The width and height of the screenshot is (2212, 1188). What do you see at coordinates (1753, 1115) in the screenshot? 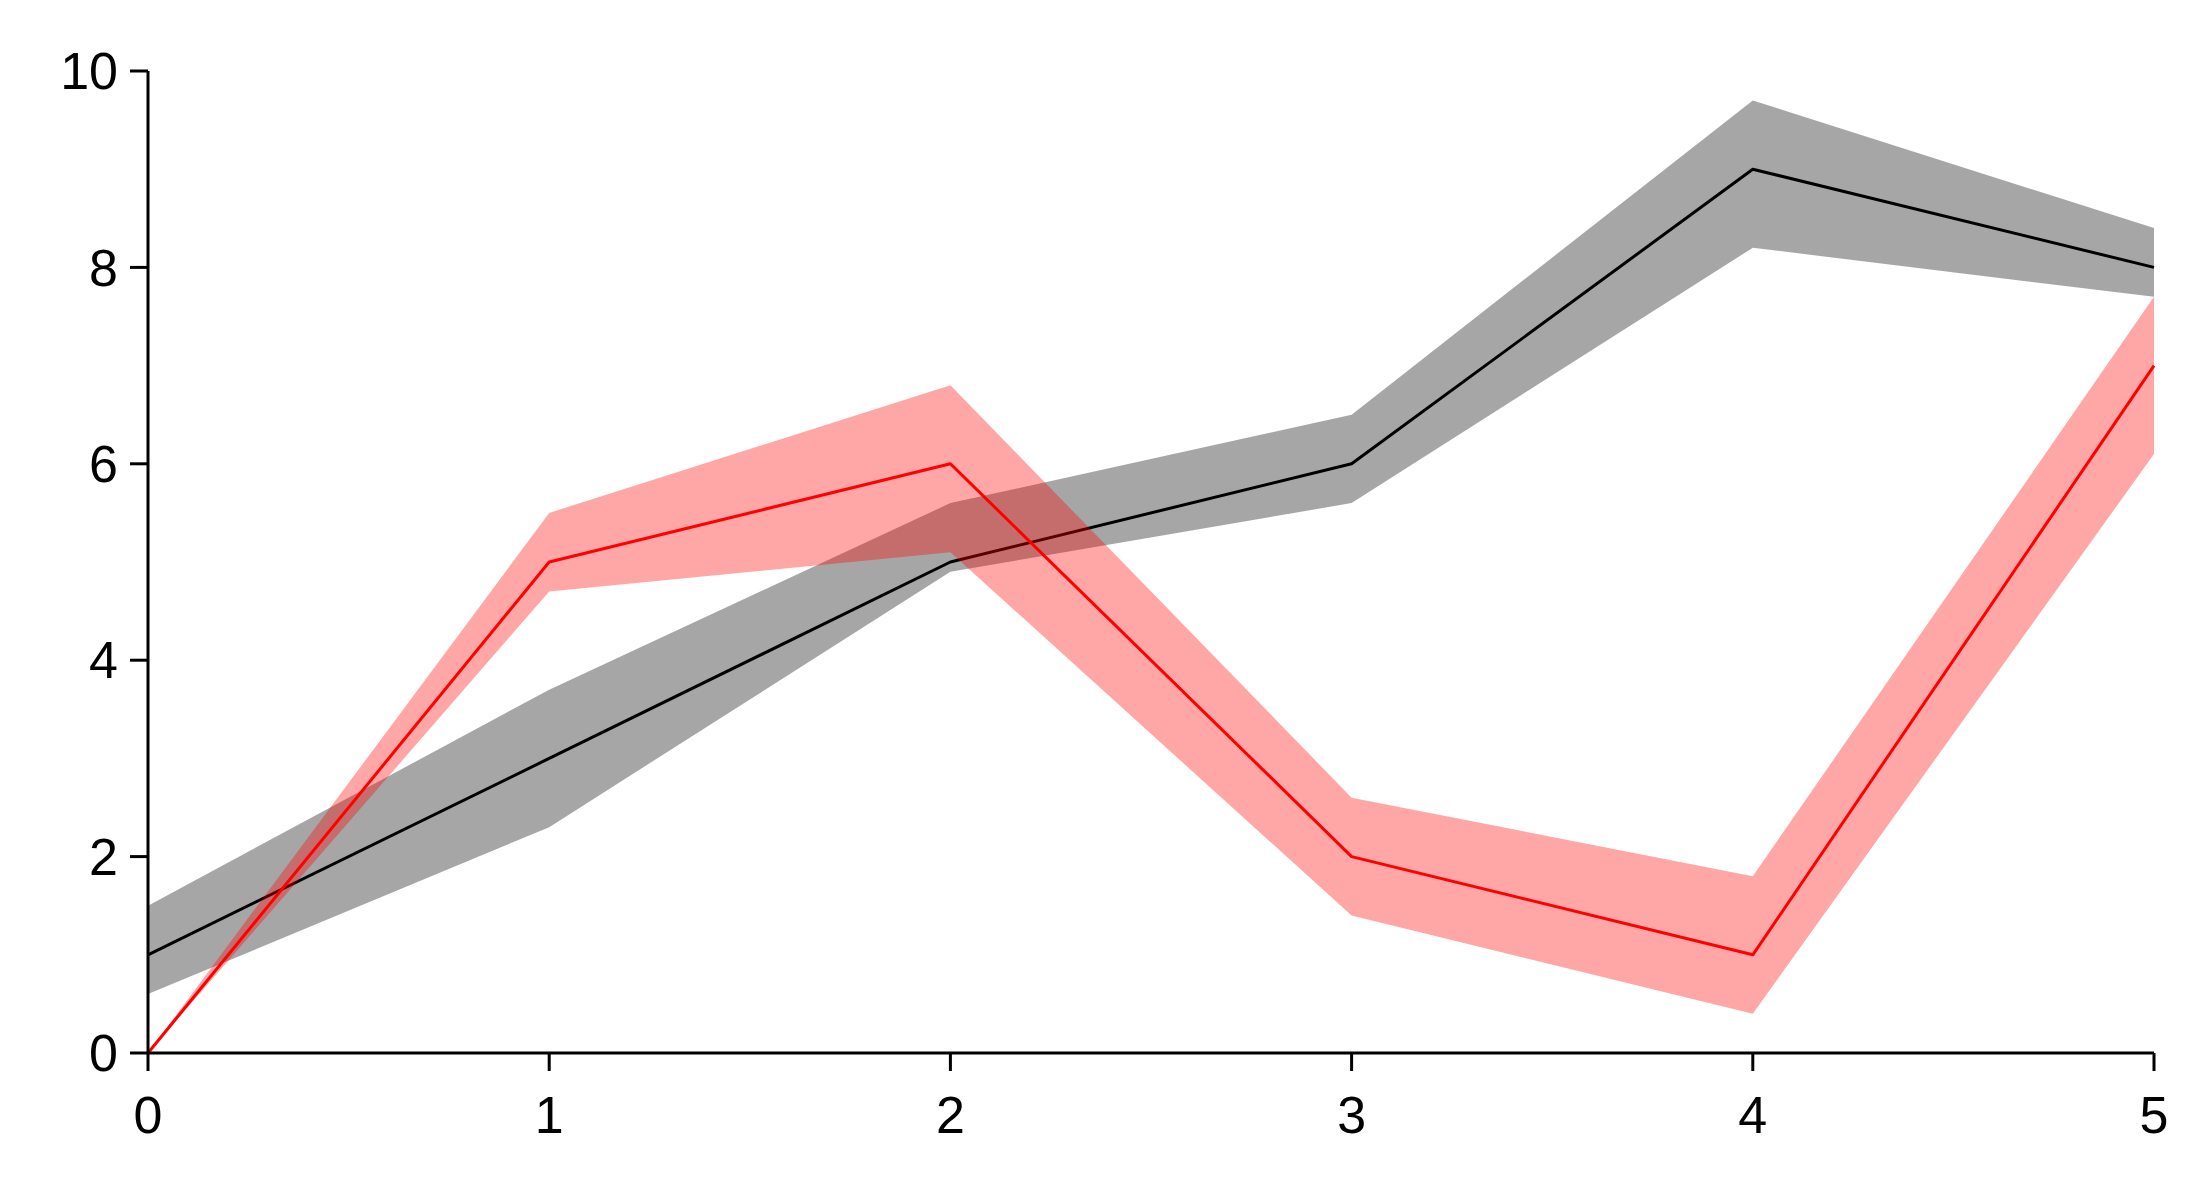
I see `x-tick-label: 4` at bounding box center [1753, 1115].